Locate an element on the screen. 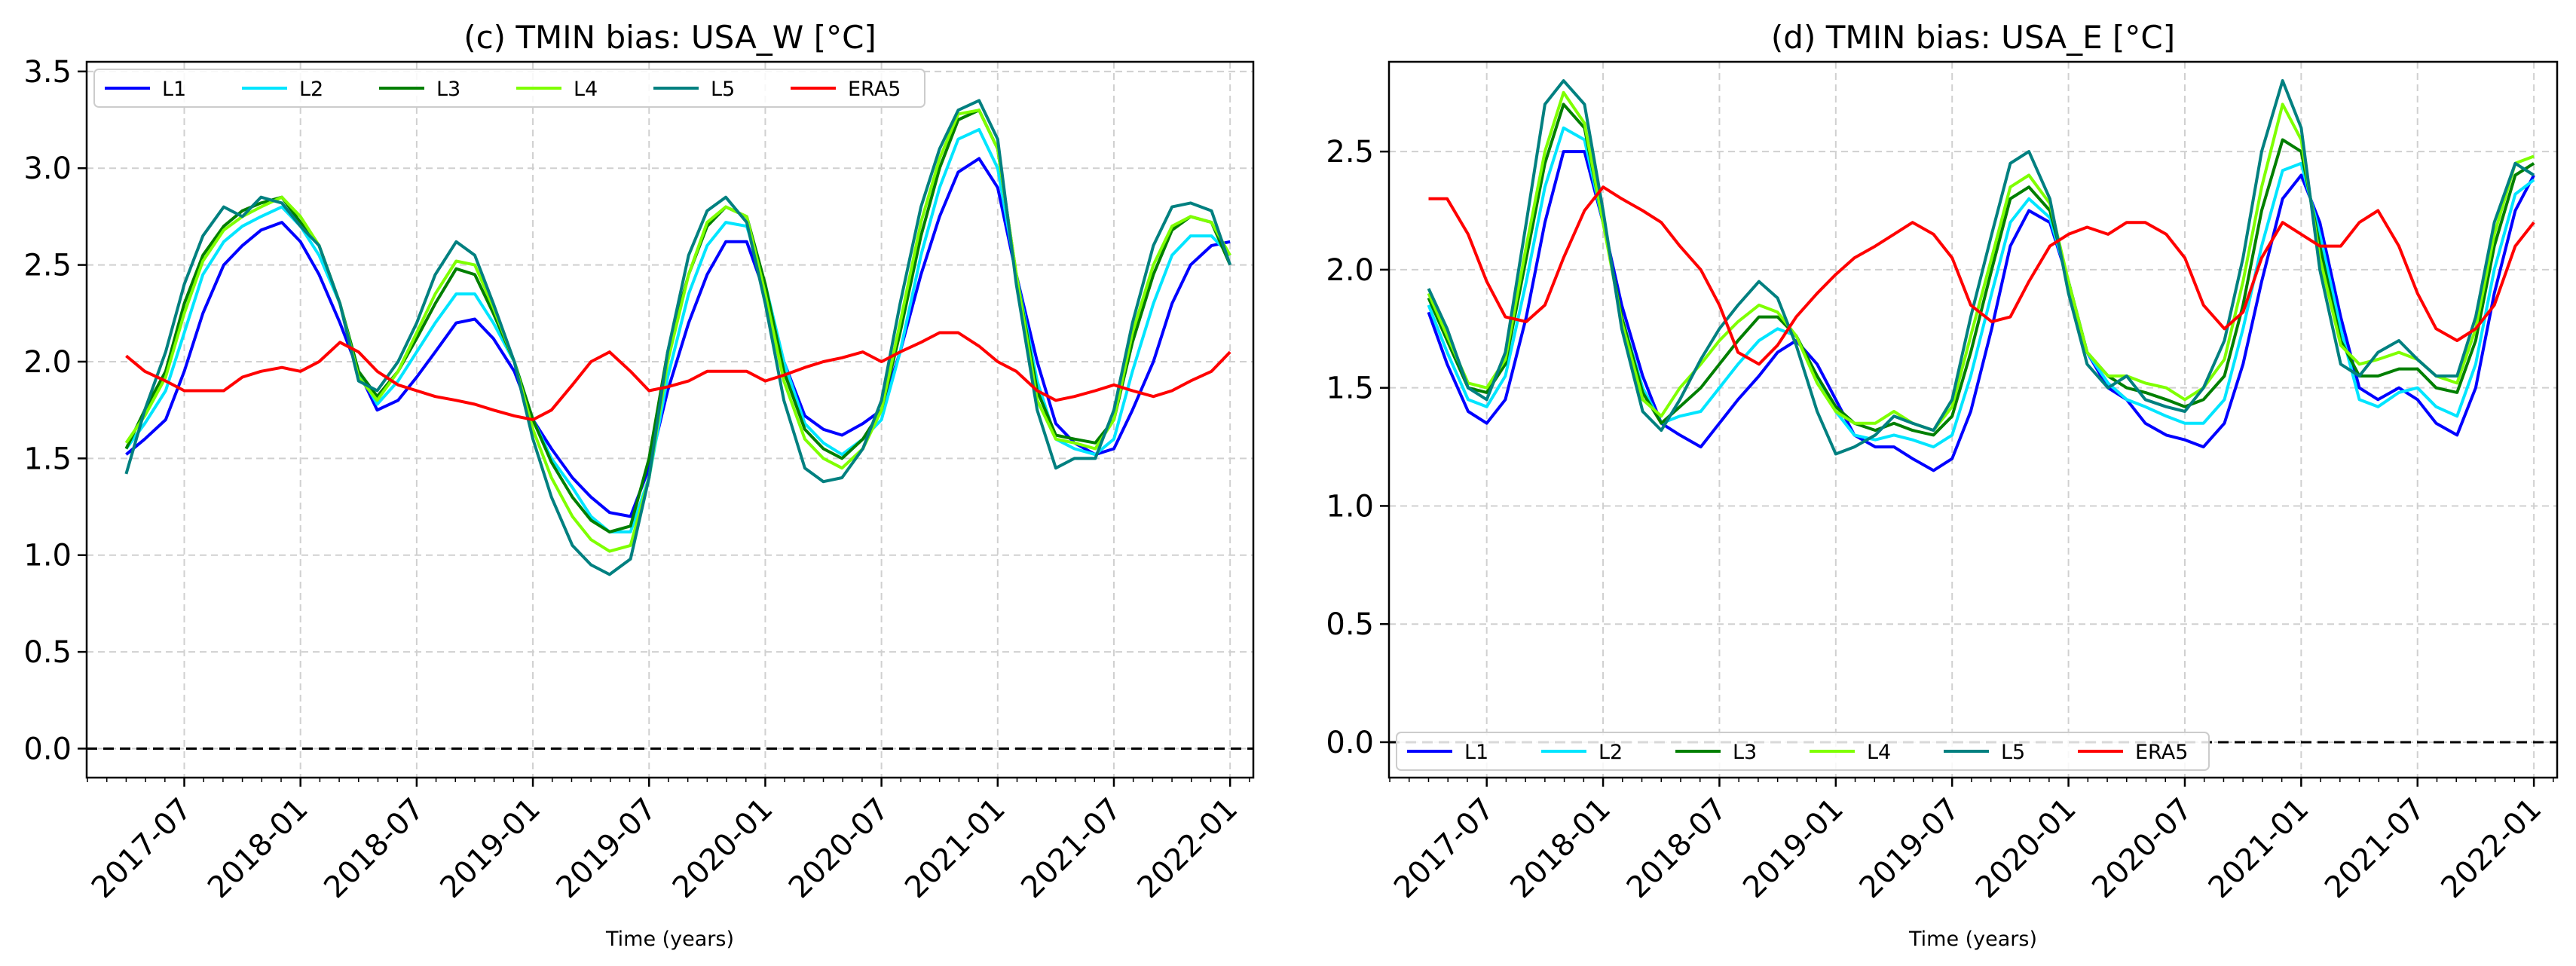 The height and width of the screenshot is (966, 2576). y-tick-label: 3.0 is located at coordinates (47, 169).